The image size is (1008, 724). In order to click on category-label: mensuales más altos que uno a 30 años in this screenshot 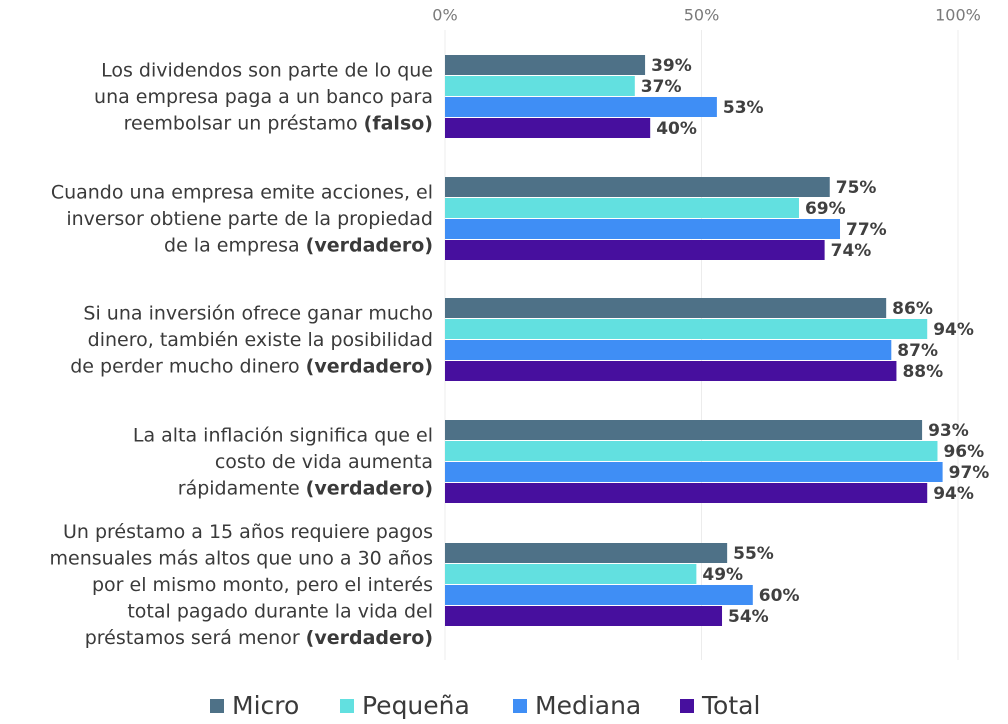, I will do `click(241, 558)`.